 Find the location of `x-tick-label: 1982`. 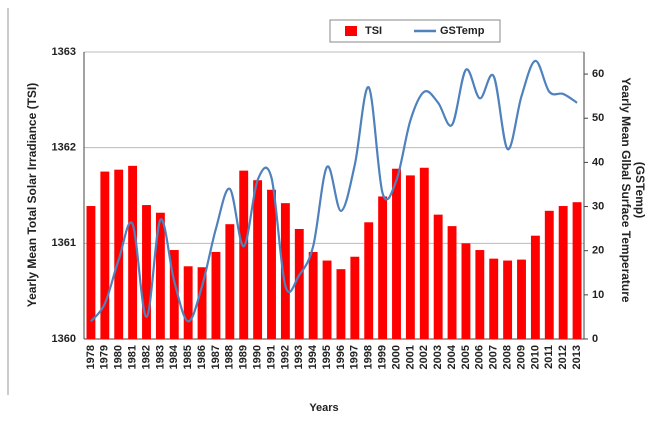

x-tick-label: 1982 is located at coordinates (146, 357).